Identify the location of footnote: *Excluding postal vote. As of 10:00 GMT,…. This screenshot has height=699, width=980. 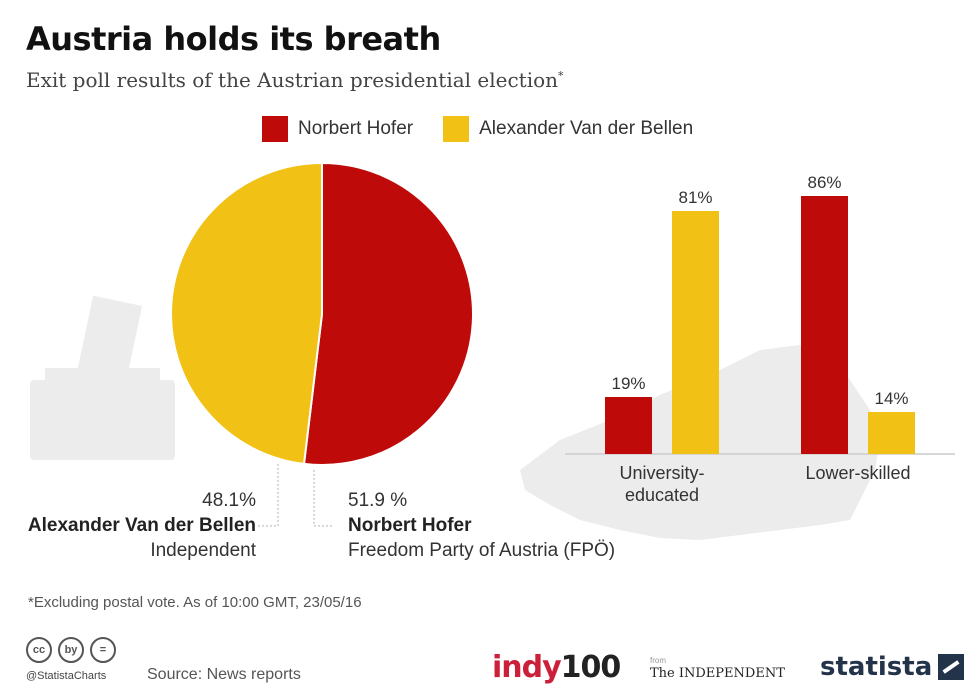
(195, 602).